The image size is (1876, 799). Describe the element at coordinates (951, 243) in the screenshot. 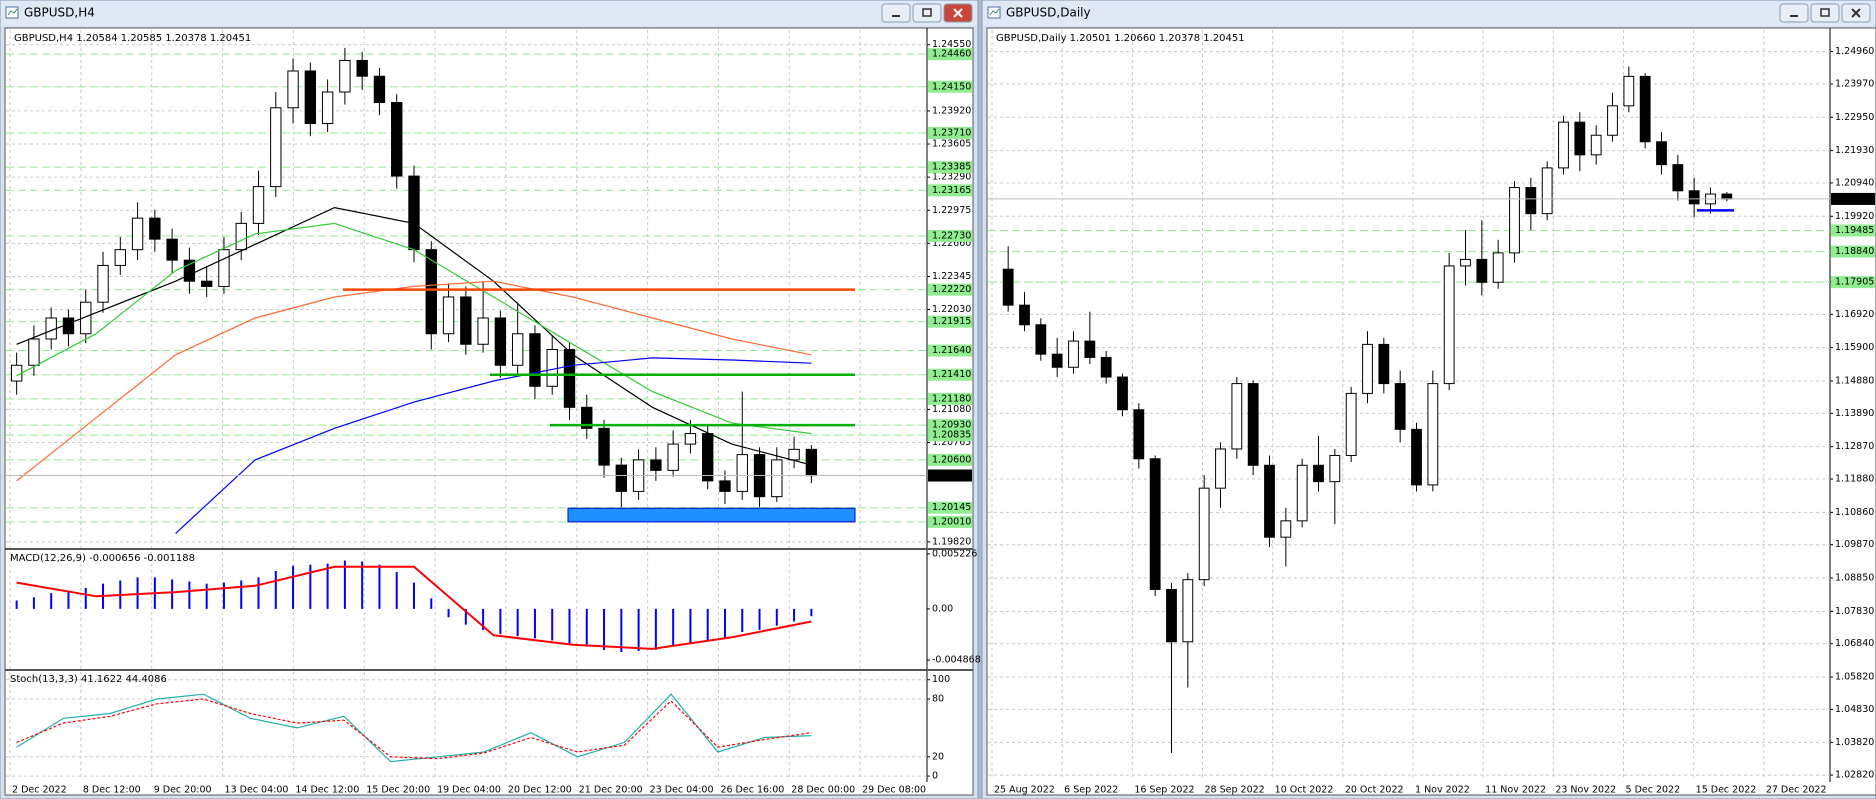

I see `price-tick-label: 1.22660` at that location.